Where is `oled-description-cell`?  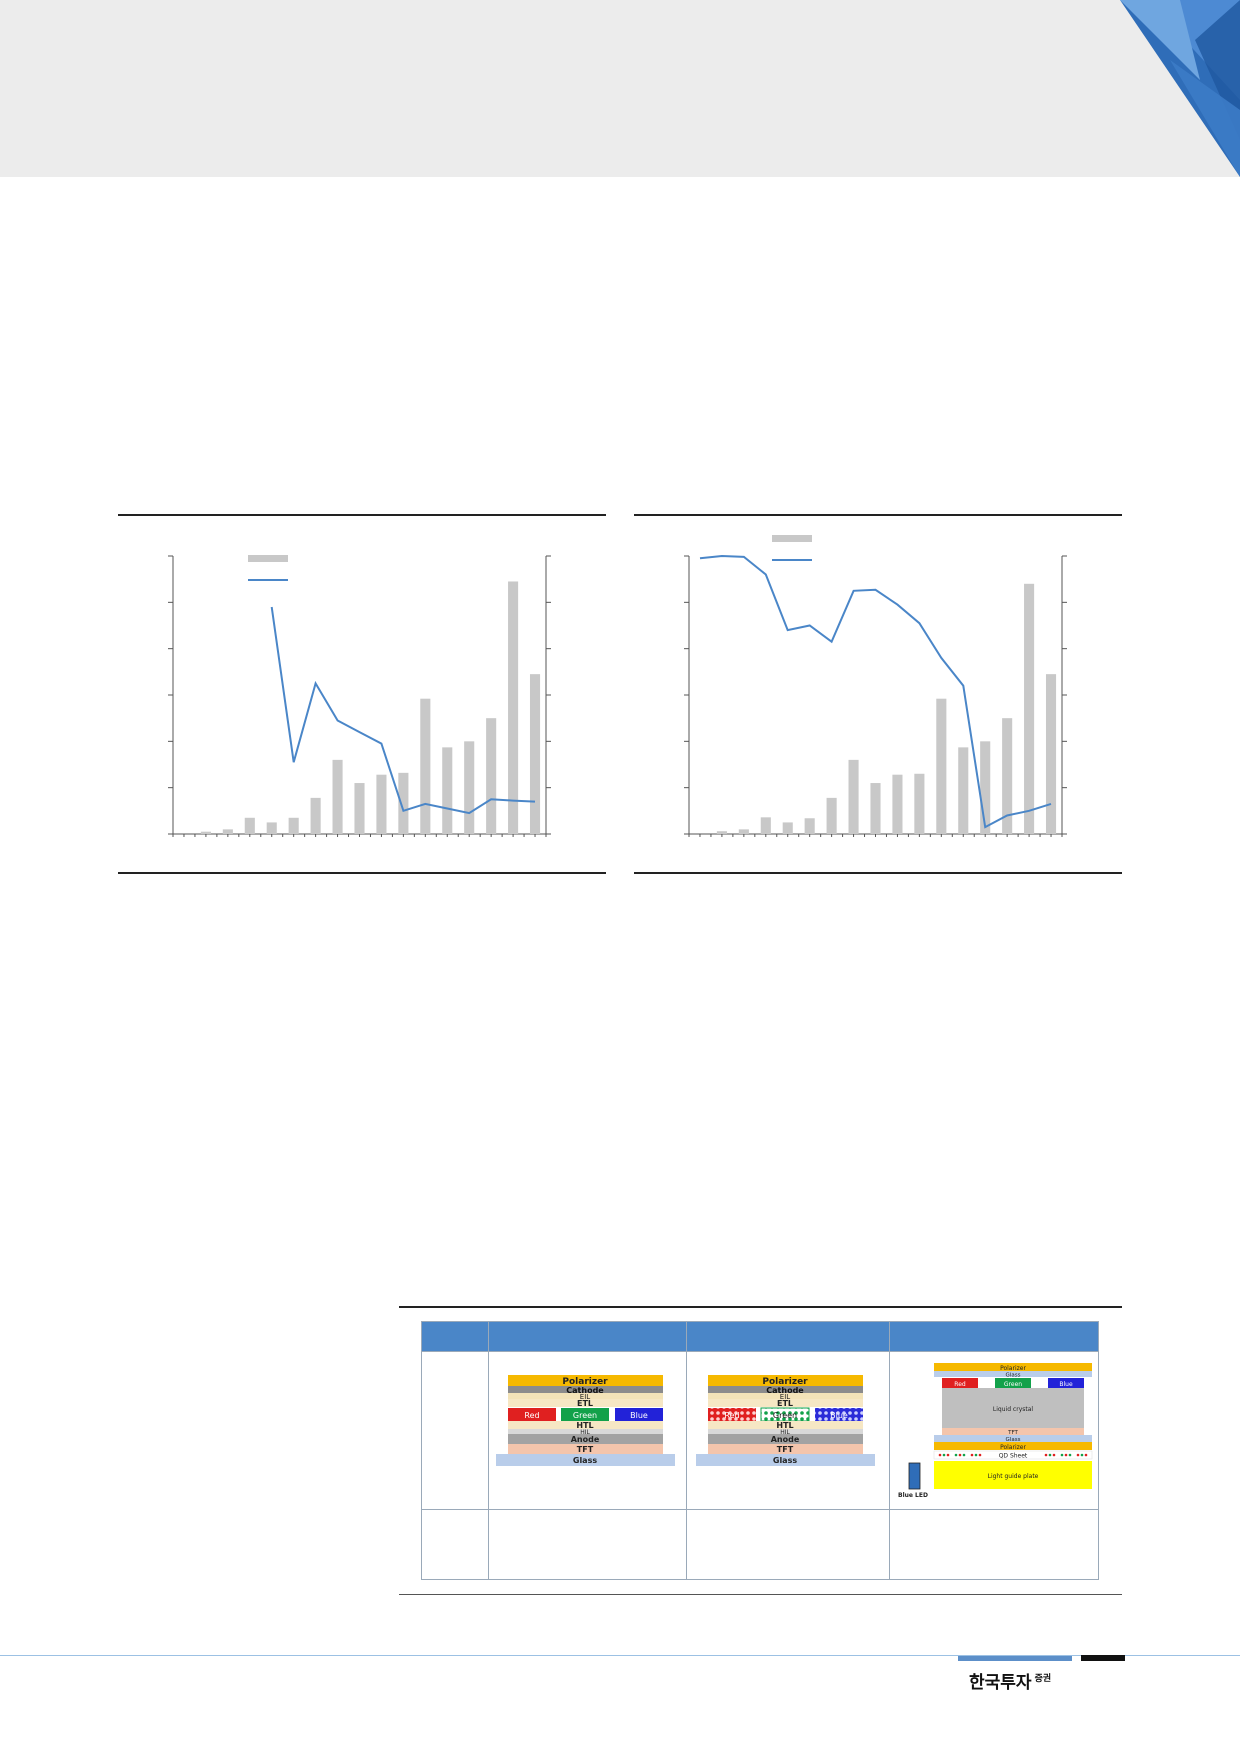
oled-description-cell is located at coordinates (587, 1544).